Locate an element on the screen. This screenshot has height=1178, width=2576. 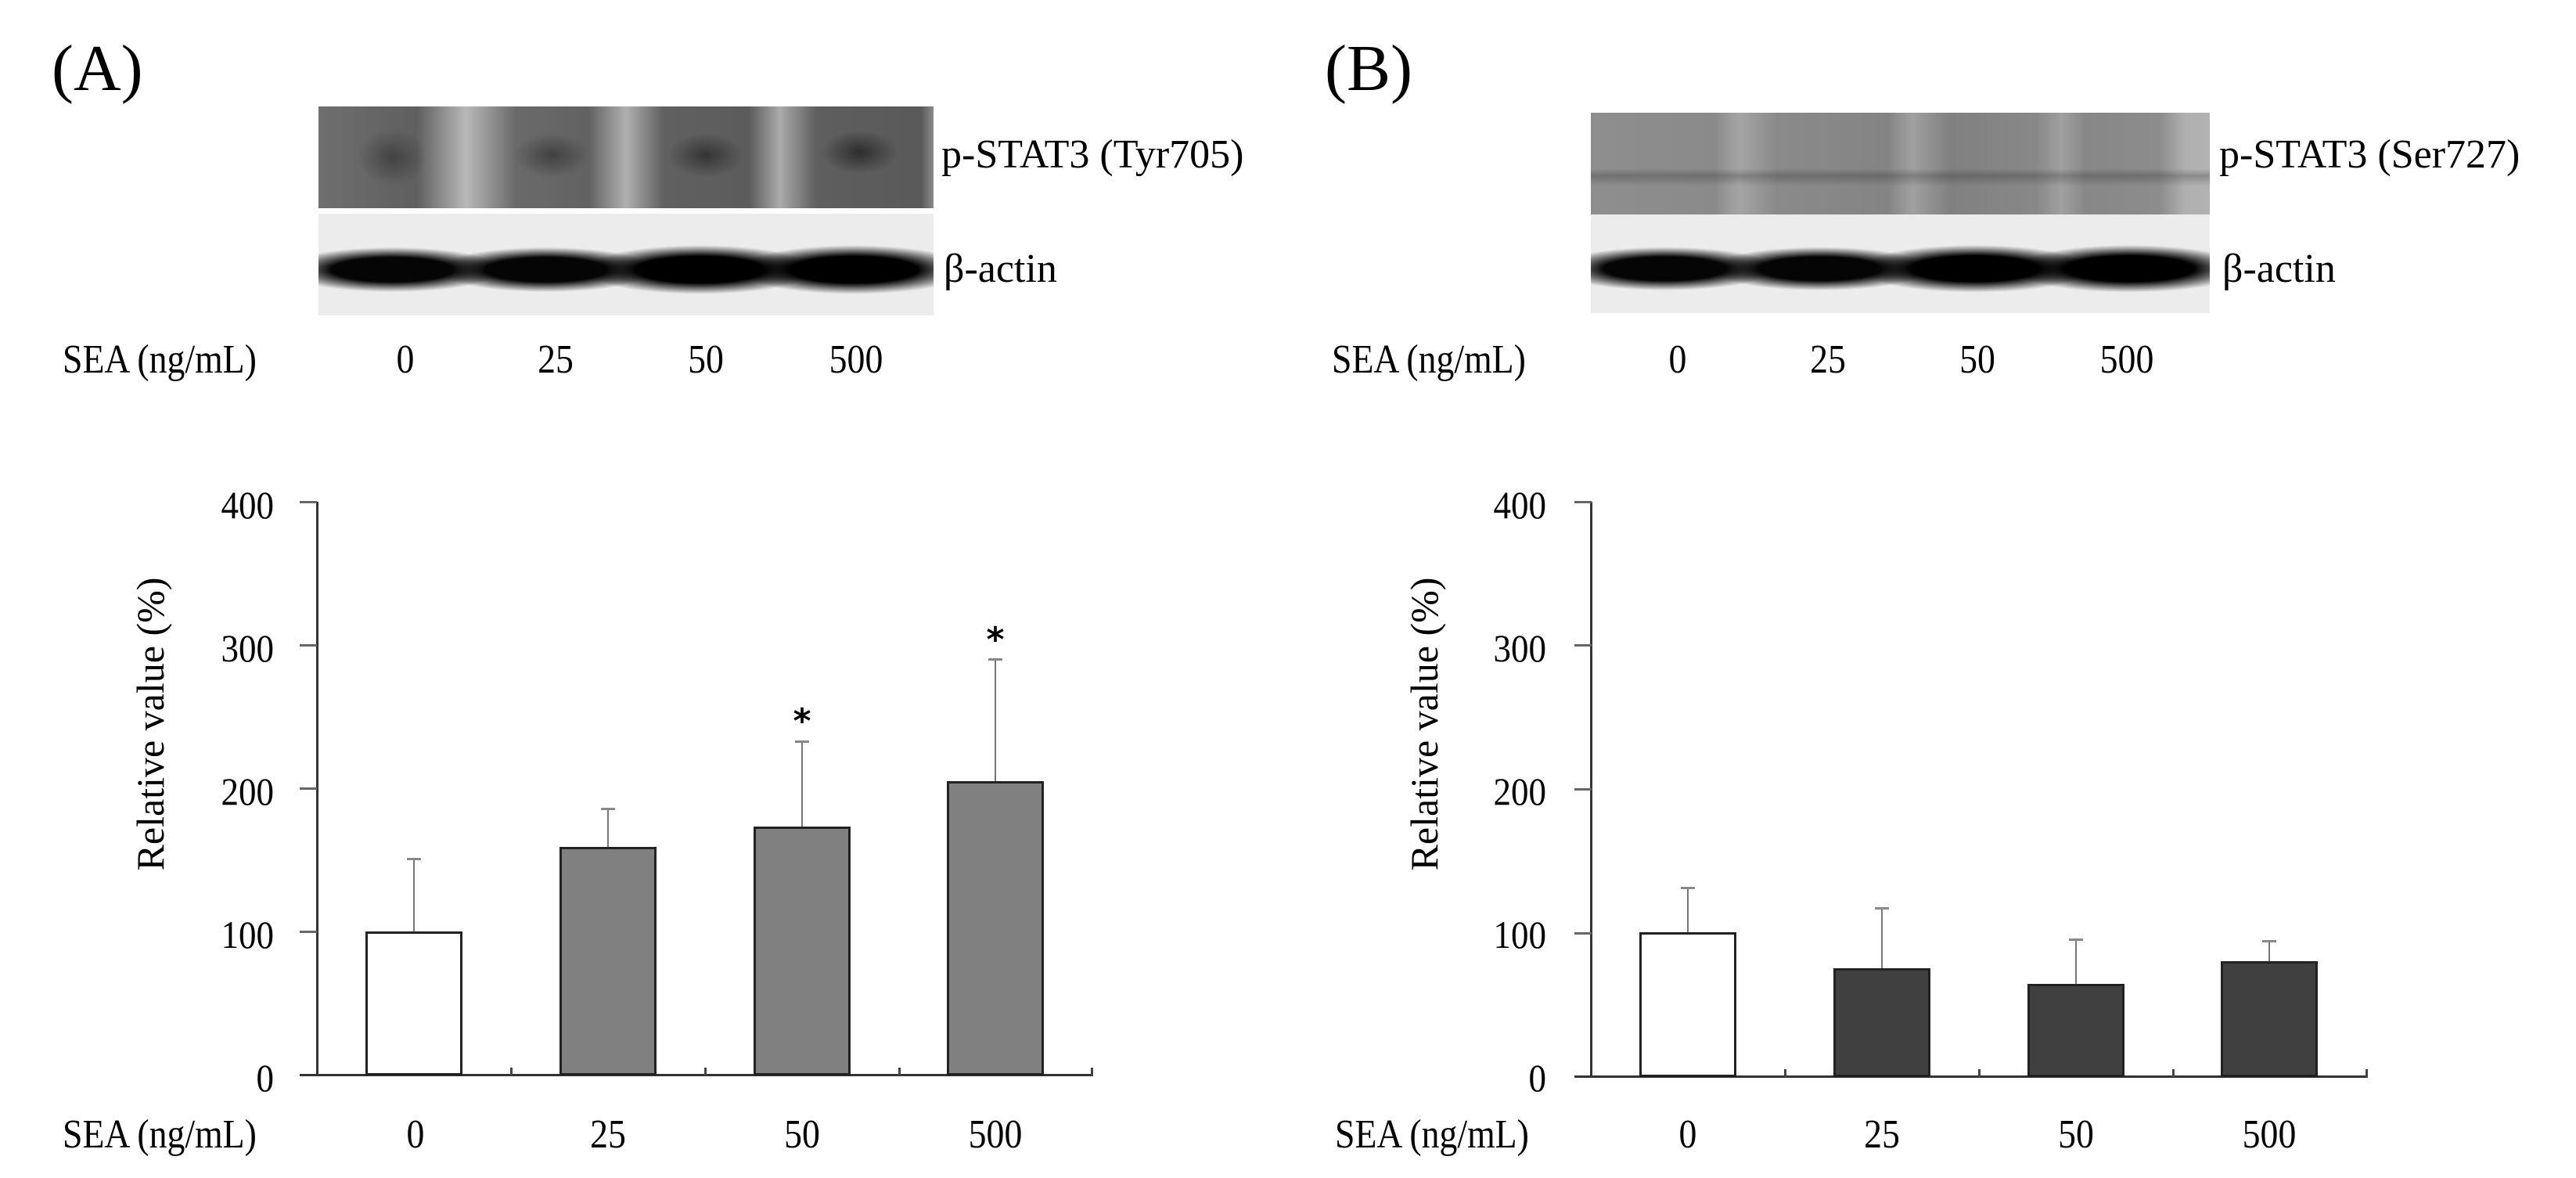
blot-label-pstat3-ser727: p-STAT3 (Ser727) is located at coordinates (2369, 154).